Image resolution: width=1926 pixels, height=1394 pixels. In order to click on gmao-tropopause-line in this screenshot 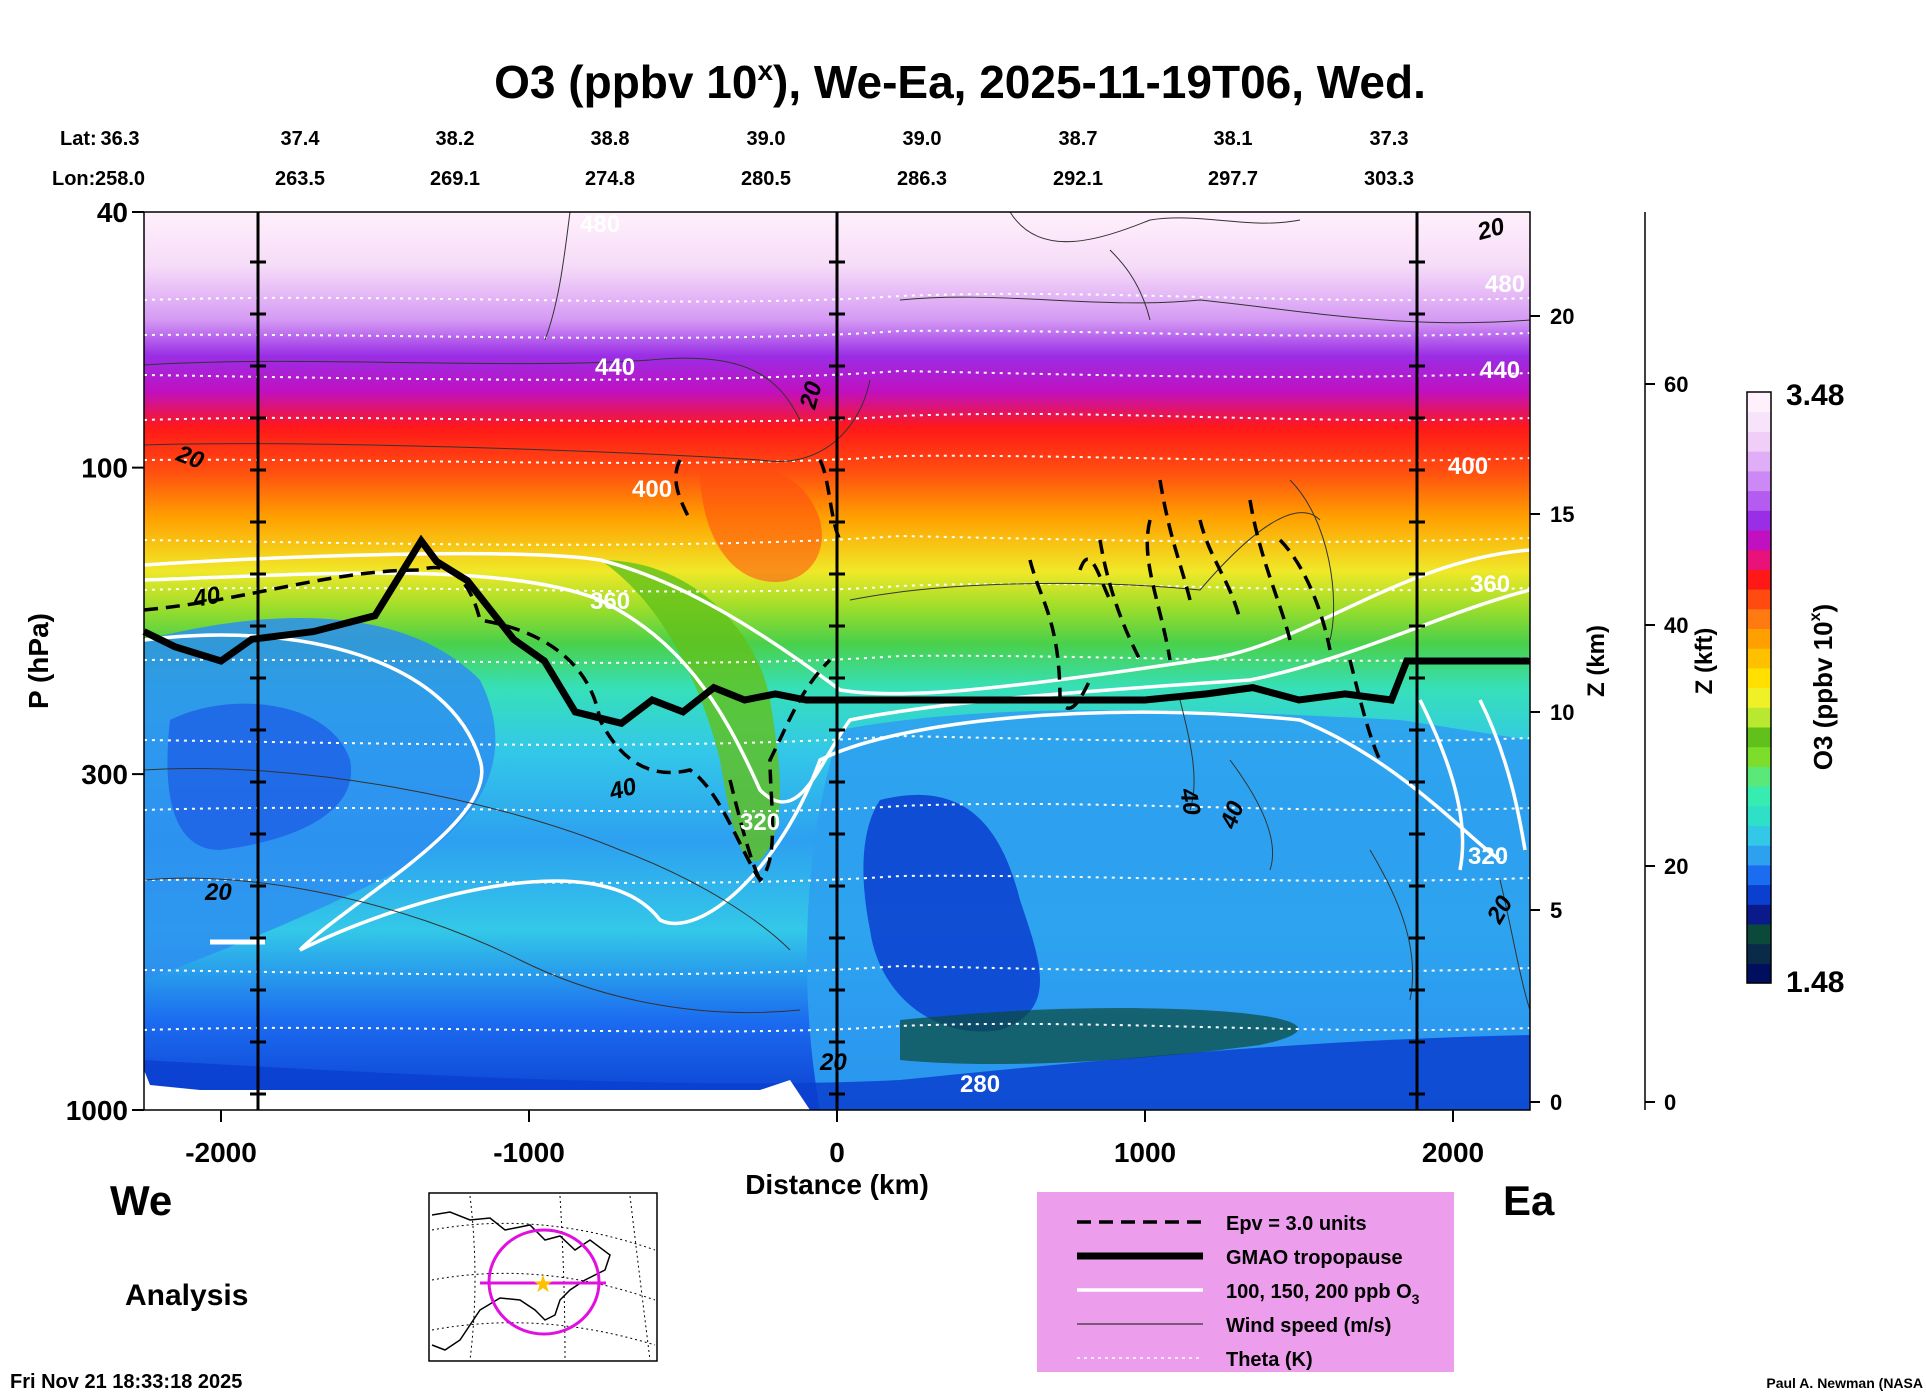, I will do `click(836, 631)`.